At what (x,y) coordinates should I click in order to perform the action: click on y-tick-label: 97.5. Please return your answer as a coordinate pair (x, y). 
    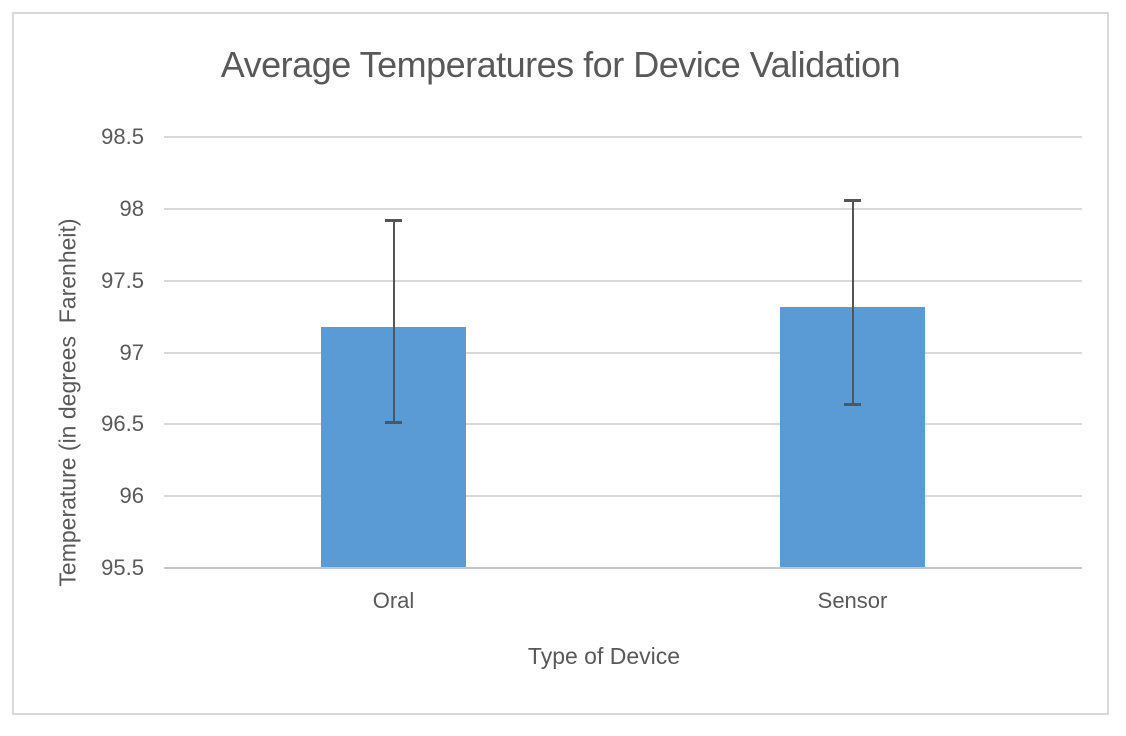
    Looking at the image, I should click on (122, 280).